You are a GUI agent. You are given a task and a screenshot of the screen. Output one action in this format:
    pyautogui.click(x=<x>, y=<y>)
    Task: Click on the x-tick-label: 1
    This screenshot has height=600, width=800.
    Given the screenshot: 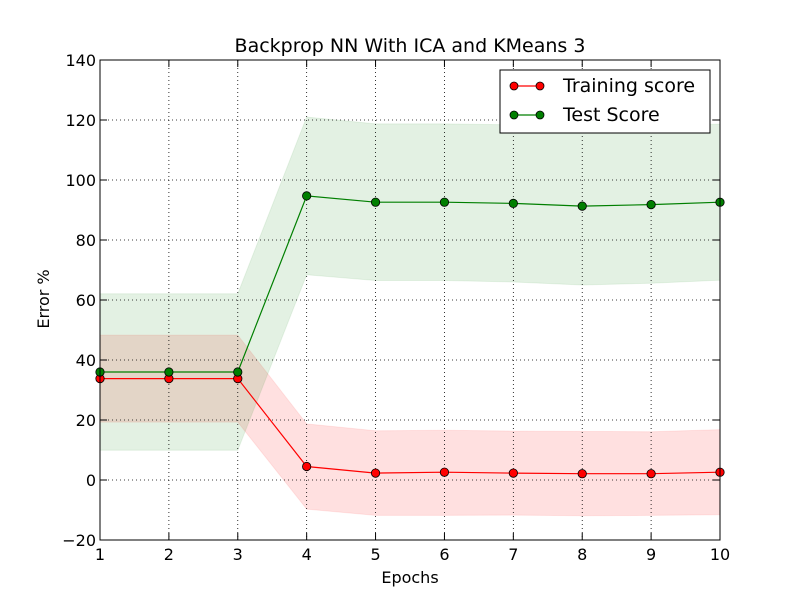 What is the action you would take?
    pyautogui.click(x=100, y=554)
    